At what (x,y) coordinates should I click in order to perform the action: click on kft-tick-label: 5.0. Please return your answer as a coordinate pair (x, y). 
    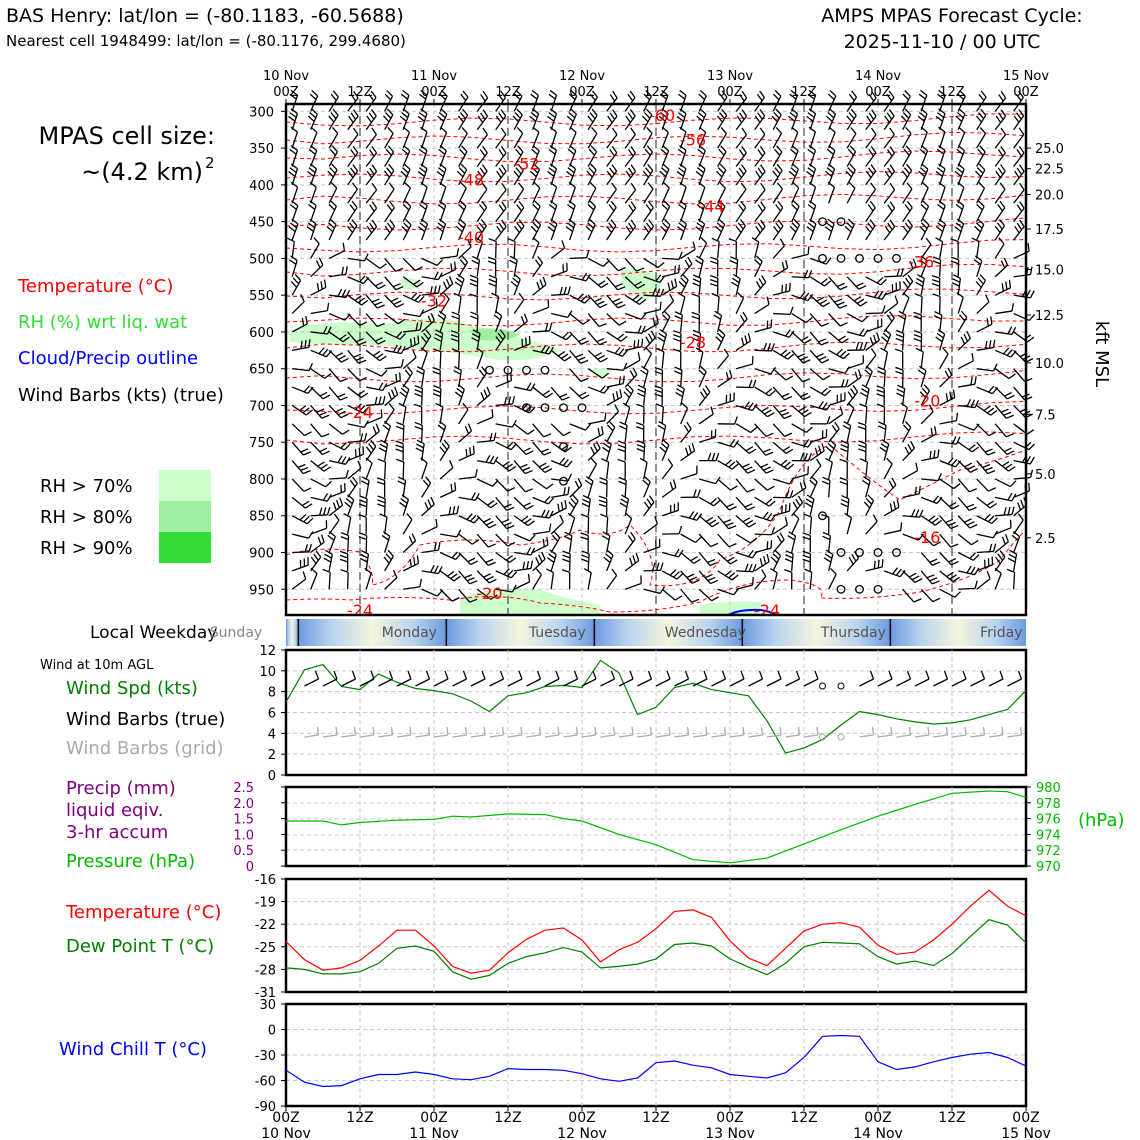
    Looking at the image, I should click on (1045, 475).